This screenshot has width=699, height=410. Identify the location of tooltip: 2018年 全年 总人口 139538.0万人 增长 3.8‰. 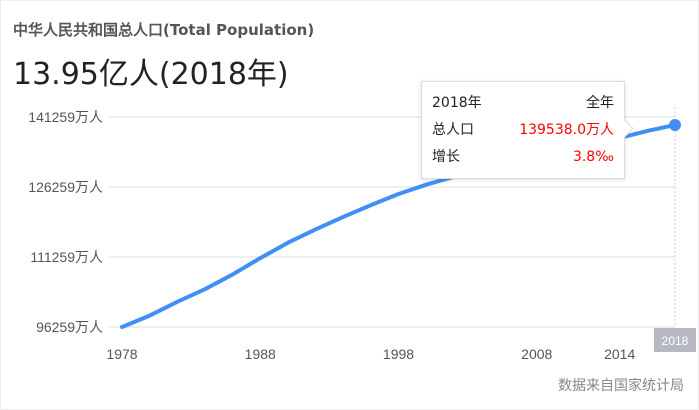
(523, 130).